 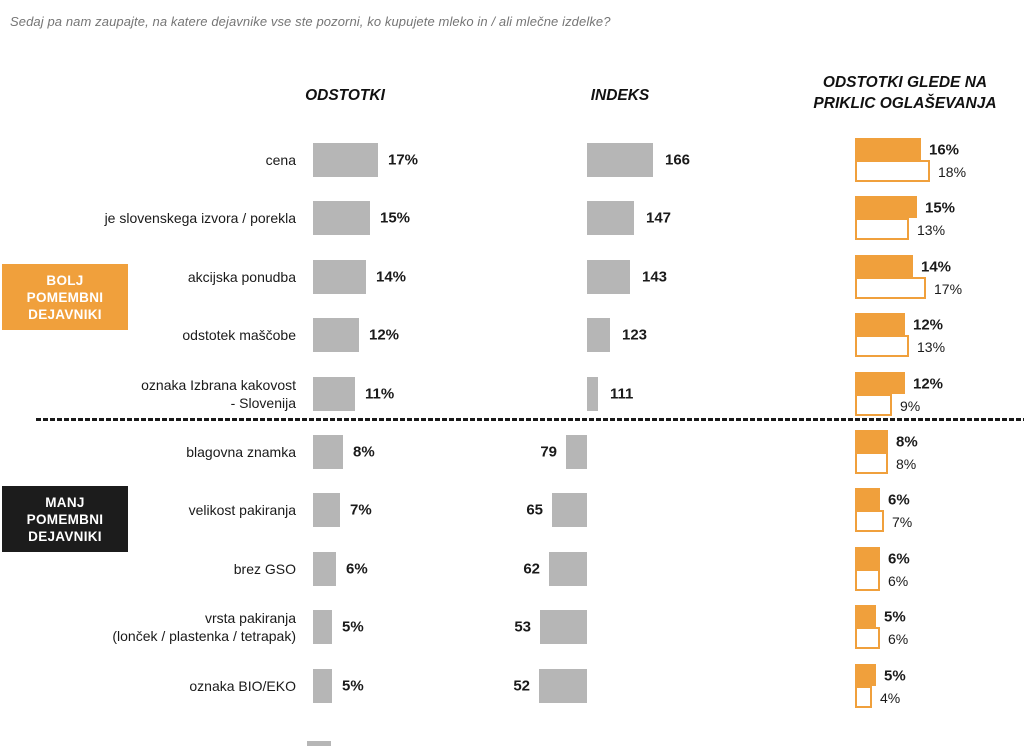 What do you see at coordinates (241, 452) in the screenshot?
I see `row-label-line: blagovna znamka` at bounding box center [241, 452].